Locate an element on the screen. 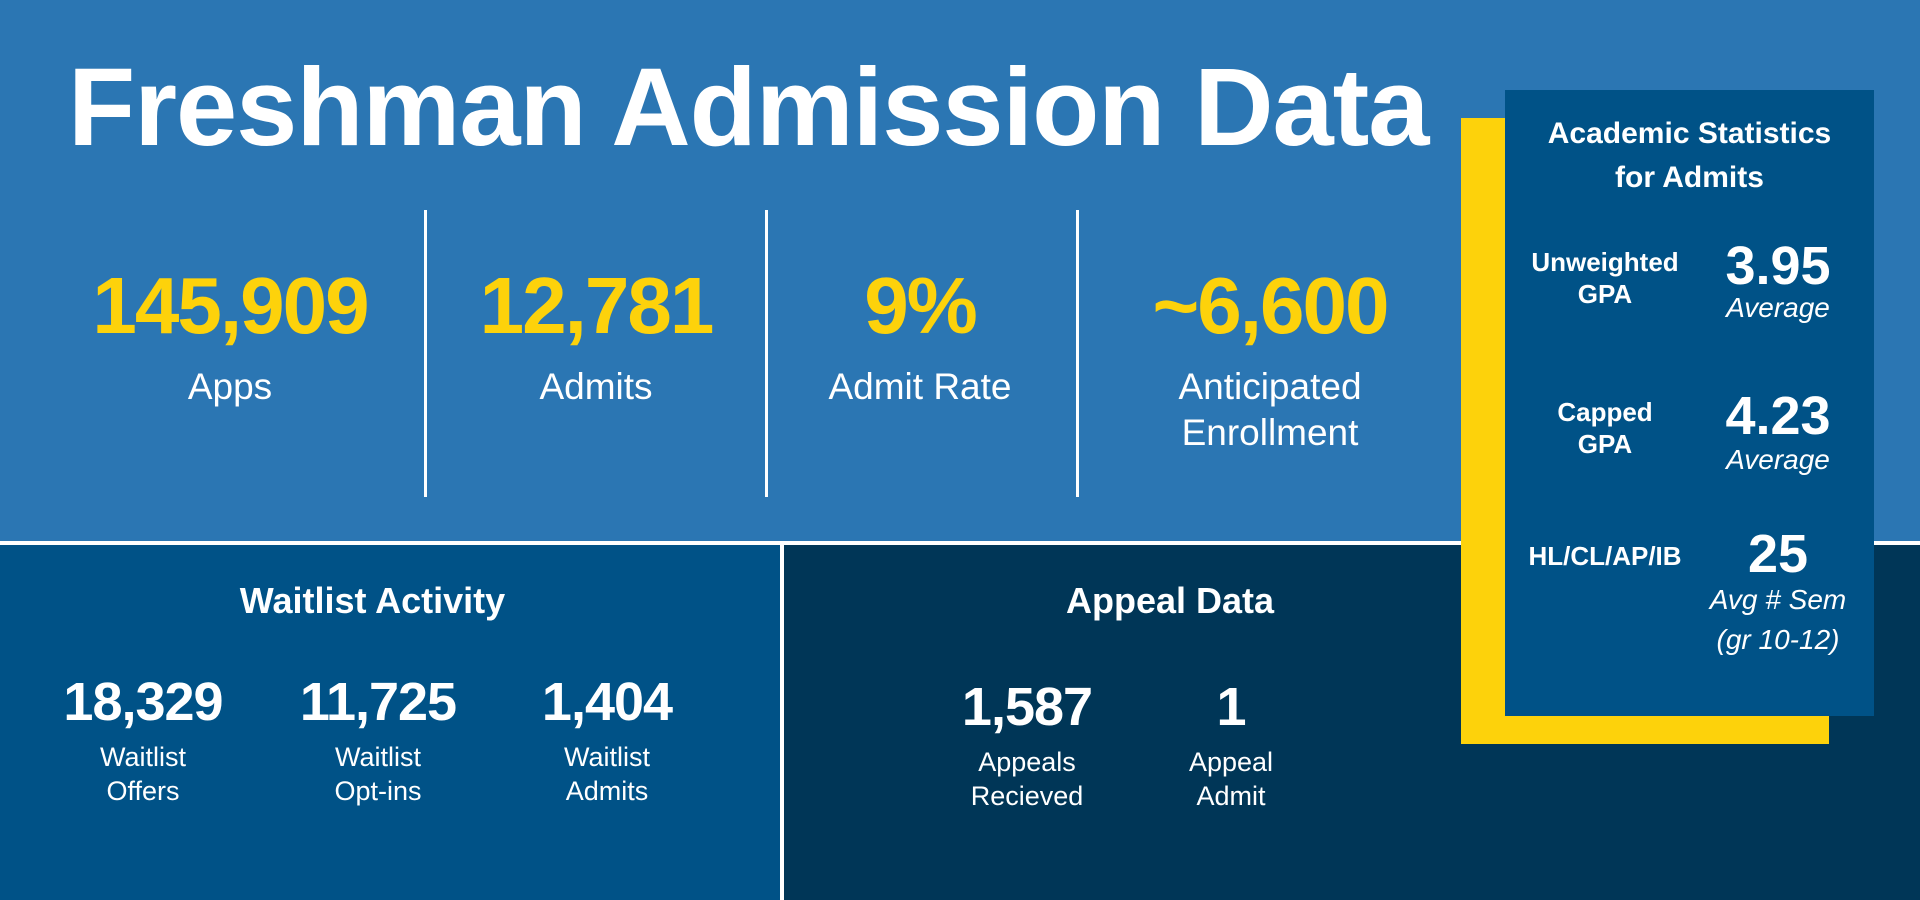 Image resolution: width=1920 pixels, height=900 pixels. stat-admit-rate: 9% Admit Rate is located at coordinates (920, 334).